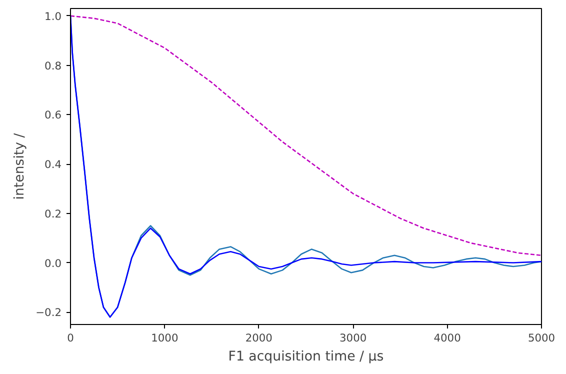  Describe the element at coordinates (53, 165) in the screenshot. I see `y-tick-label: 0.4` at that location.